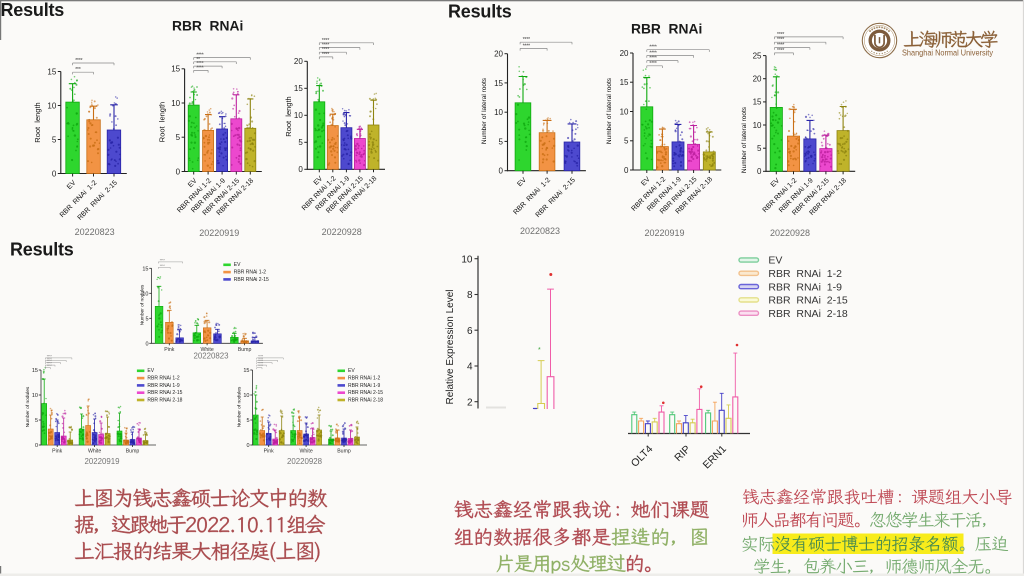  What do you see at coordinates (948, 53) in the screenshot?
I see `svg-text: Shanghai Normal University` at bounding box center [948, 53].